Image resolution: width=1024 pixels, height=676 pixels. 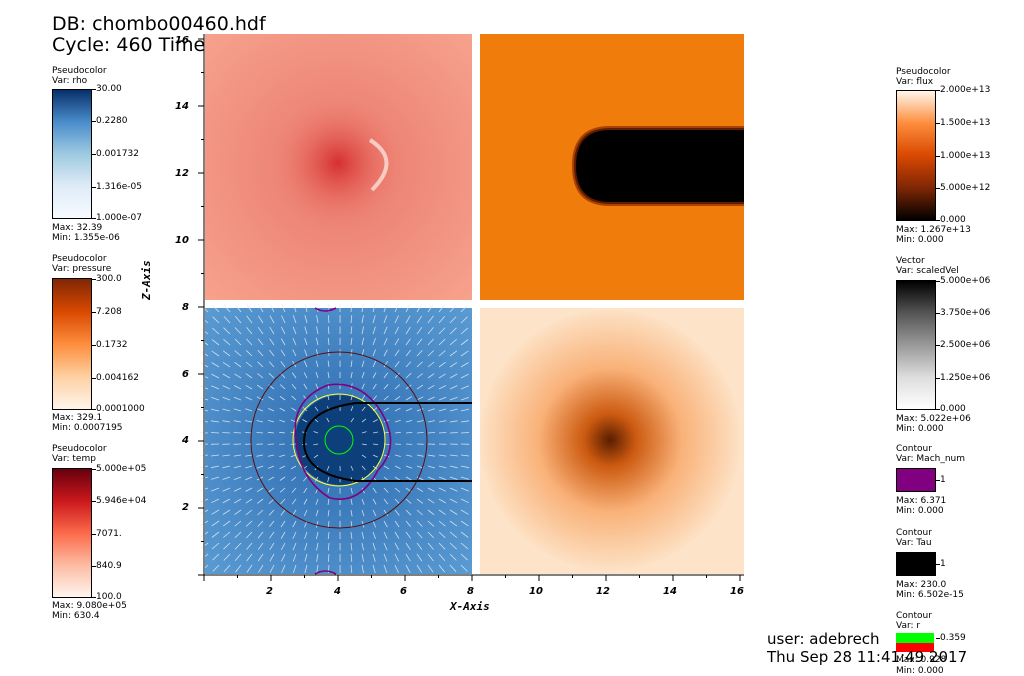 What do you see at coordinates (603, 591) in the screenshot?
I see `x-tick-12: 12` at bounding box center [603, 591].